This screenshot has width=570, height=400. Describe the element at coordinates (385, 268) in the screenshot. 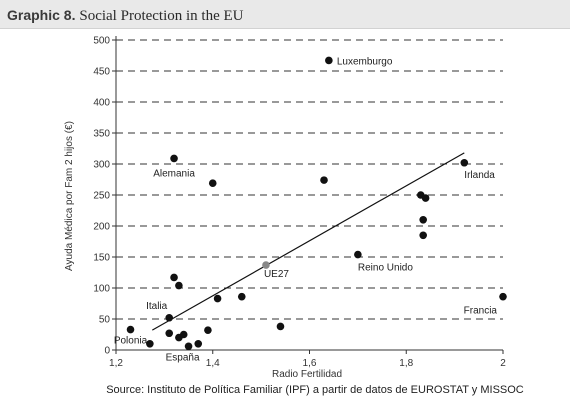

I see `point-label: Reino Unido` at that location.